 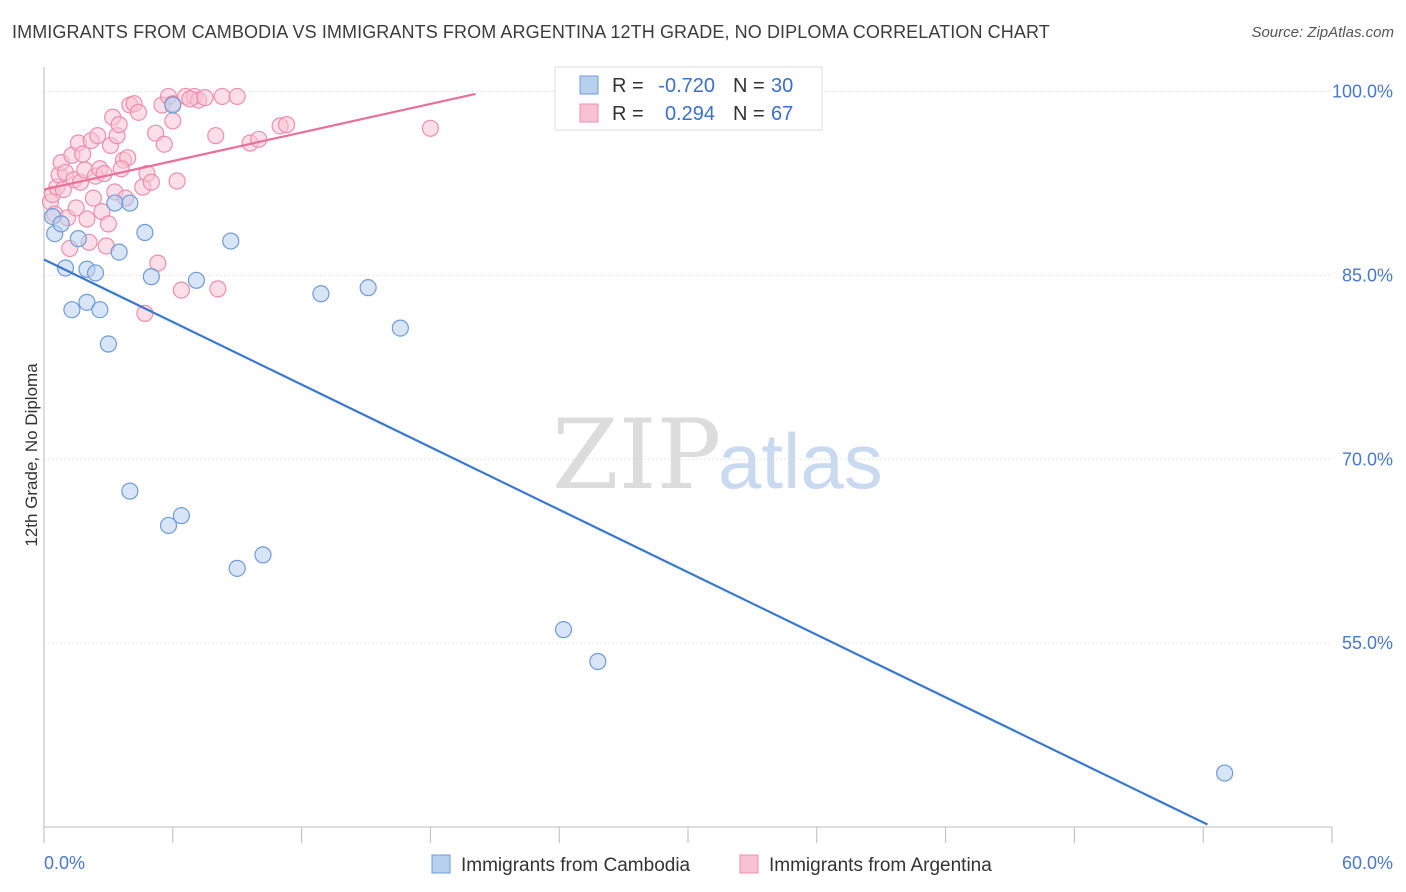 I want to click on bottom-legend-label-cambodia: Immigrants from Cambodia, so click(x=576, y=865).